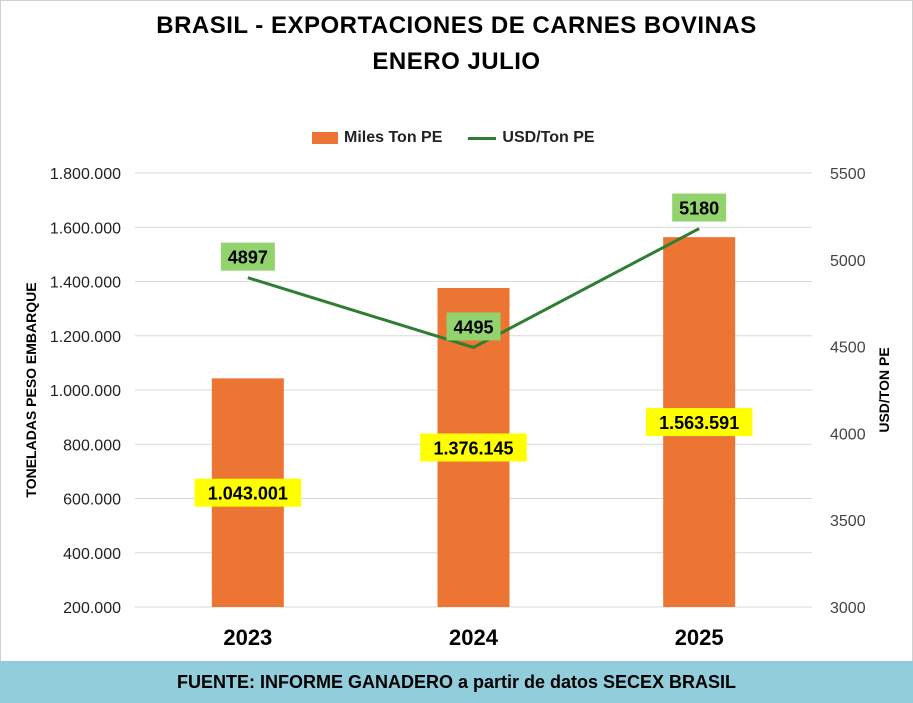 This screenshot has height=703, width=913. I want to click on y-right-tick-label: 4500, so click(848, 348).